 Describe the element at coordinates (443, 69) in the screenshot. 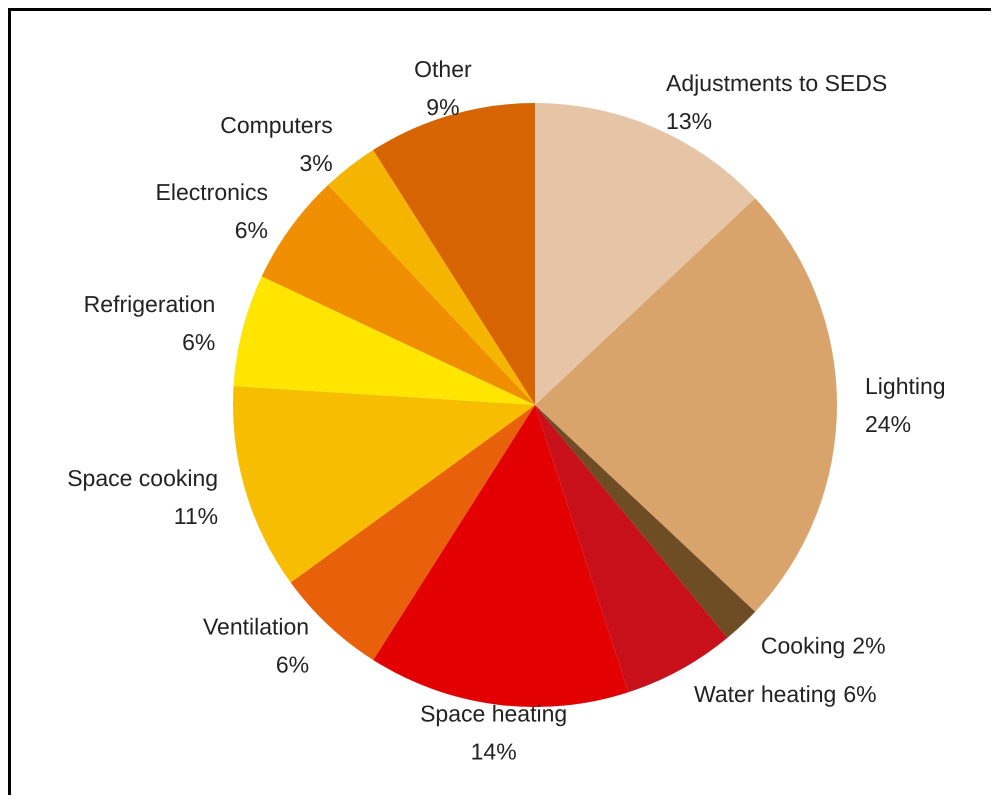

I see `slice-label: Other` at that location.